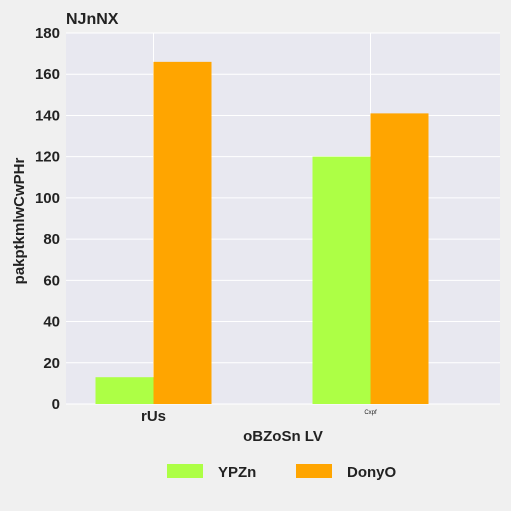  What do you see at coordinates (51, 239) in the screenshot?
I see `y-tick-label: 80` at bounding box center [51, 239].